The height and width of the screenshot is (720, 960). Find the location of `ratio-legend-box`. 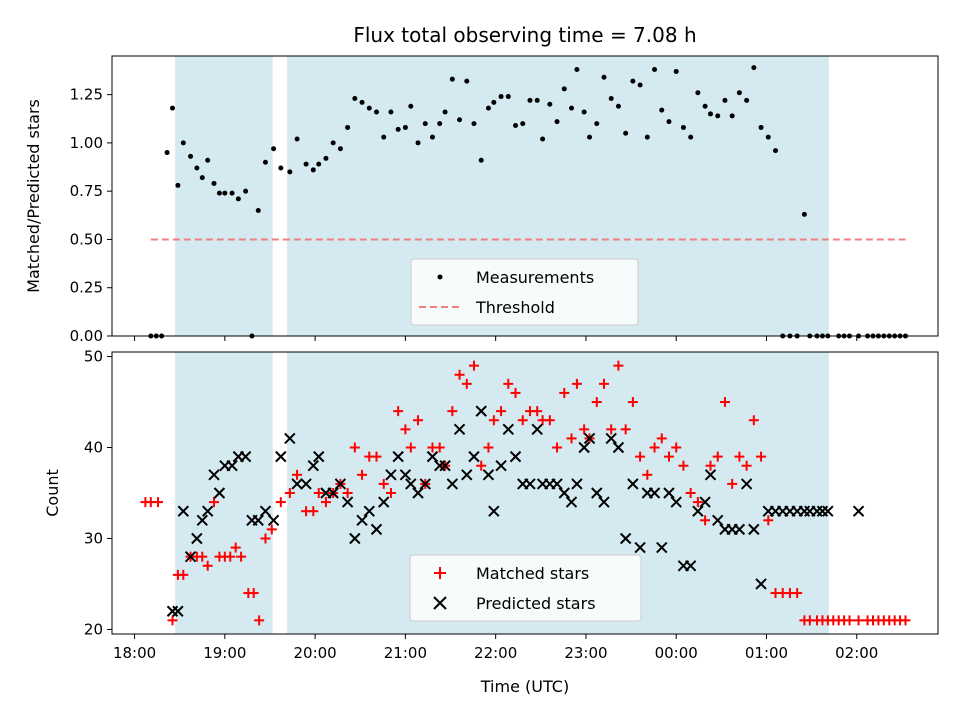

ratio-legend-box is located at coordinates (524, 292).